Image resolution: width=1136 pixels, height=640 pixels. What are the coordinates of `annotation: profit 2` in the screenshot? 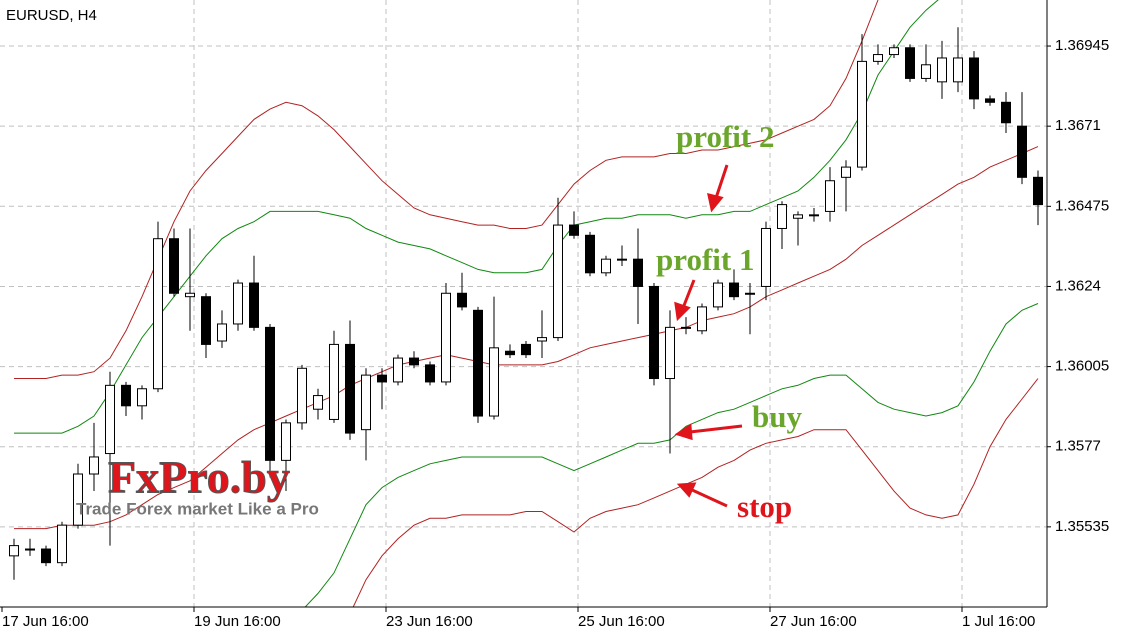 It's located at (725, 136).